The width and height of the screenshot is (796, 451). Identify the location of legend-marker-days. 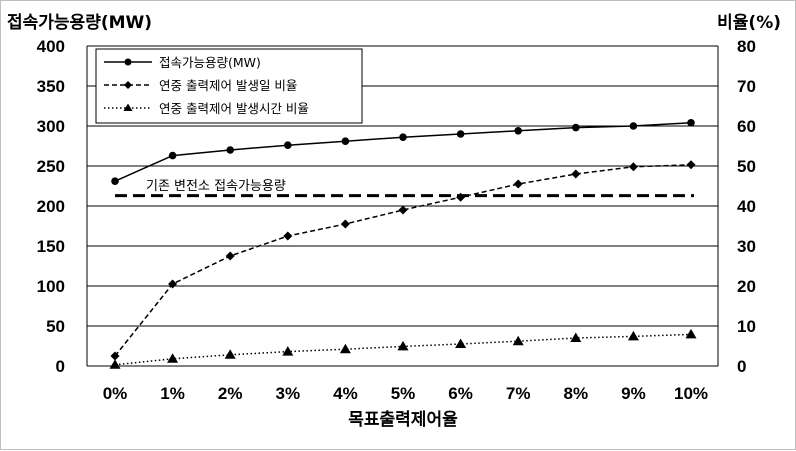
(128, 85).